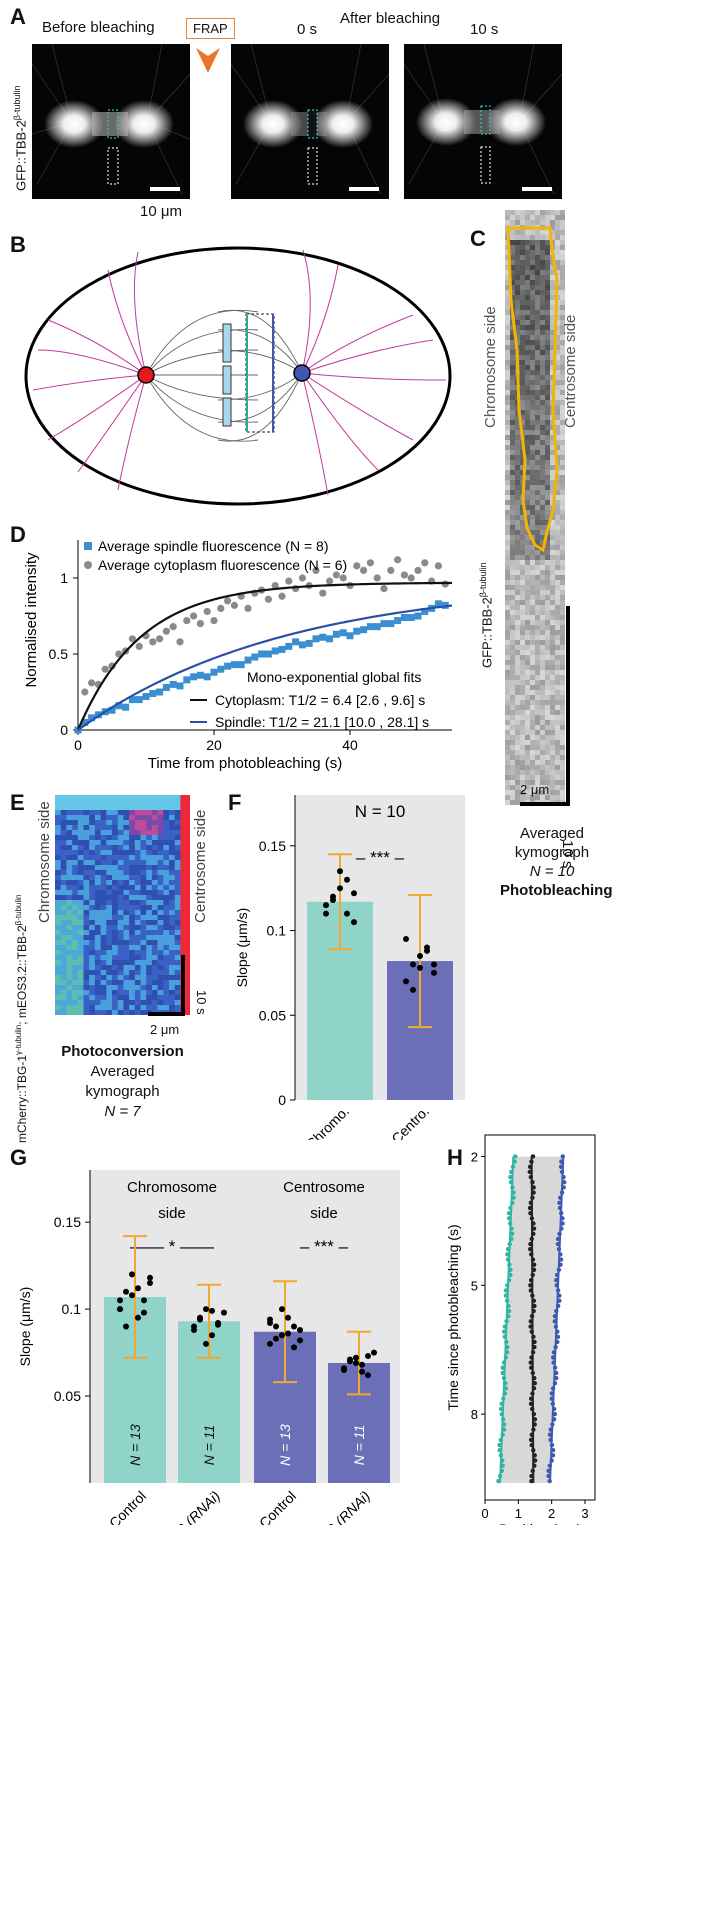 Image resolution: width=727 pixels, height=1907 pixels. What do you see at coordinates (483, 121) in the screenshot?
I see `micrograph-10s` at bounding box center [483, 121].